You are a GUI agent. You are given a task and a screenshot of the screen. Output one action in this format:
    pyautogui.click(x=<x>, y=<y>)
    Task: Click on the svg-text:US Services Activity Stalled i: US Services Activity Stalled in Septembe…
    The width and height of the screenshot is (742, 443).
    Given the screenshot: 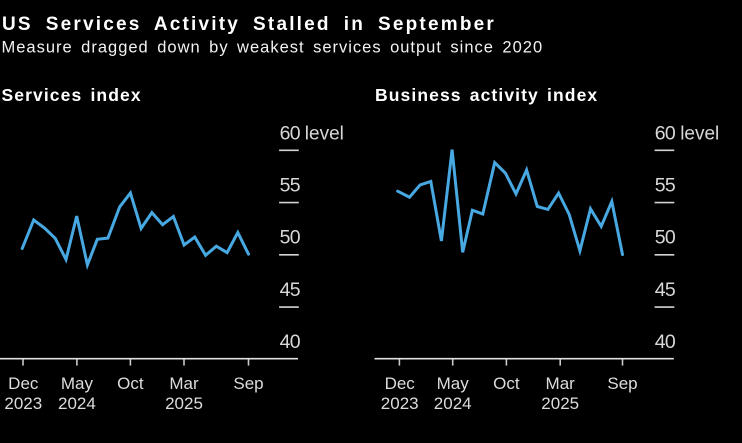 What is the action you would take?
    pyautogui.click(x=249, y=24)
    